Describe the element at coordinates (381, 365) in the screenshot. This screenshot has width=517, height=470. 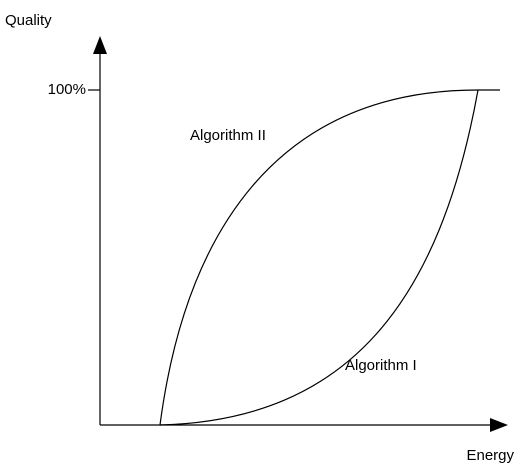
I see `curve-label: Algorithm I` at that location.